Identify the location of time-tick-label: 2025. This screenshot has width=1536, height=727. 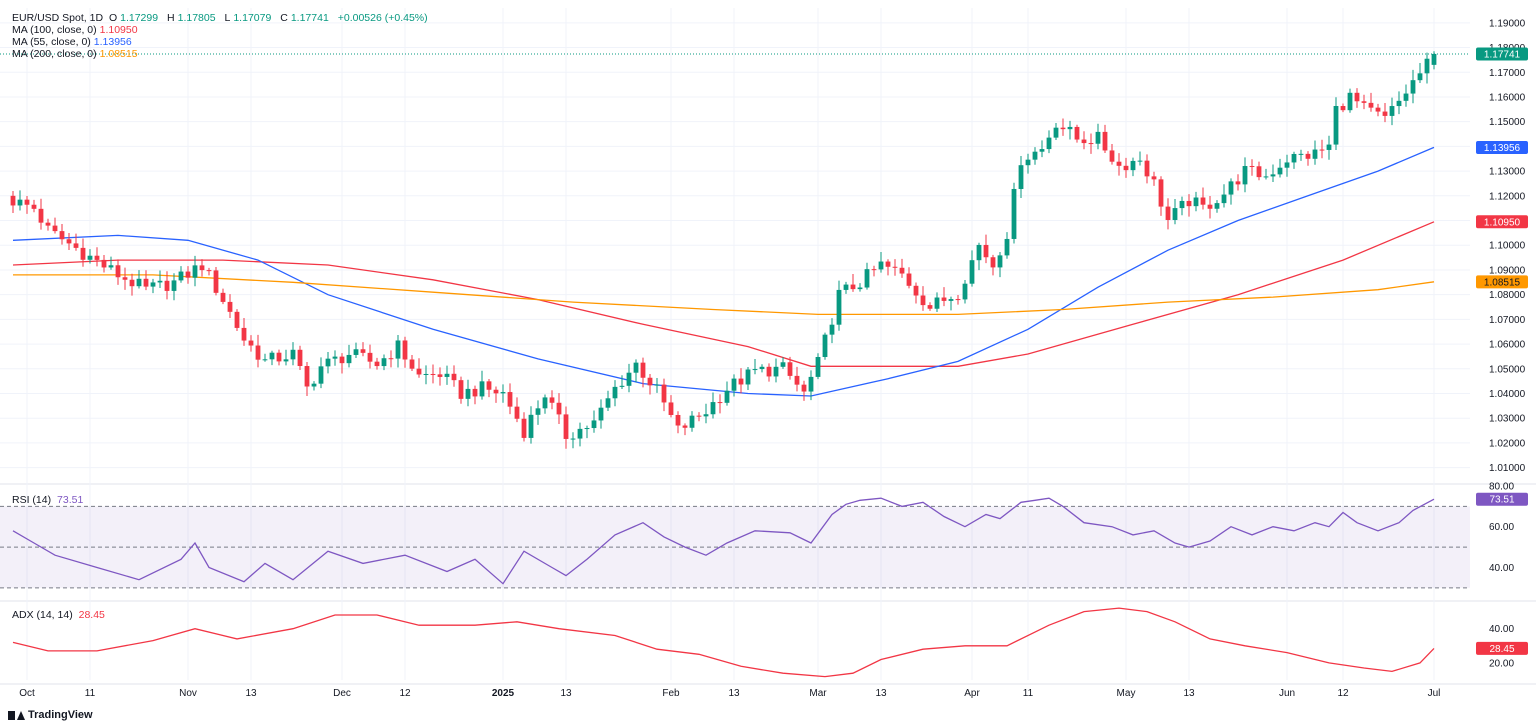
(503, 693).